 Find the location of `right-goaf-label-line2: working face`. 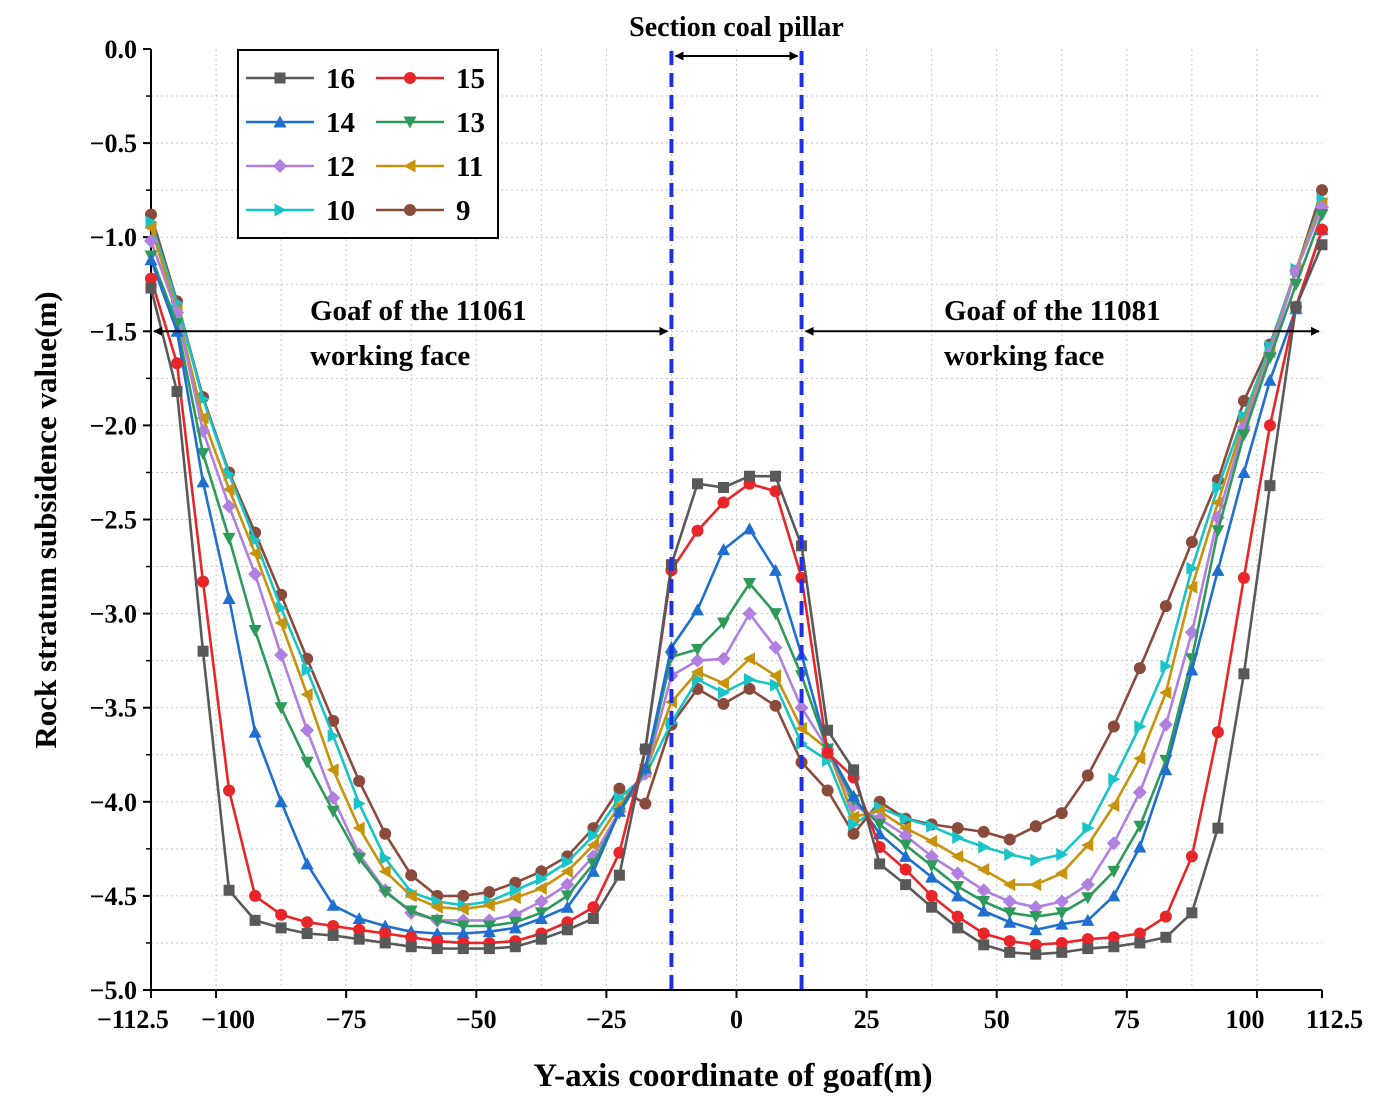

right-goaf-label-line2: working face is located at coordinates (1024, 356).